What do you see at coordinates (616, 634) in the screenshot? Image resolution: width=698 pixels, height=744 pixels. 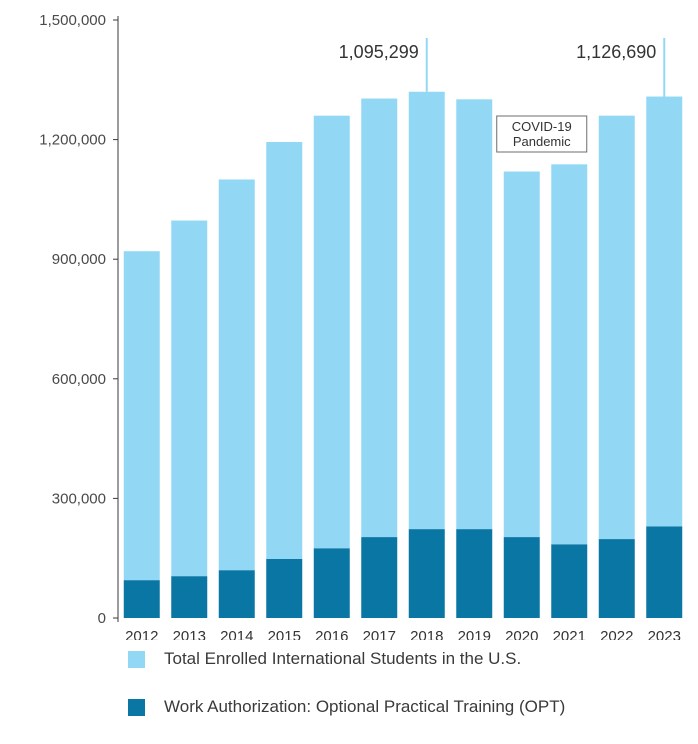 I see `x-tick-label: 2022` at bounding box center [616, 634].